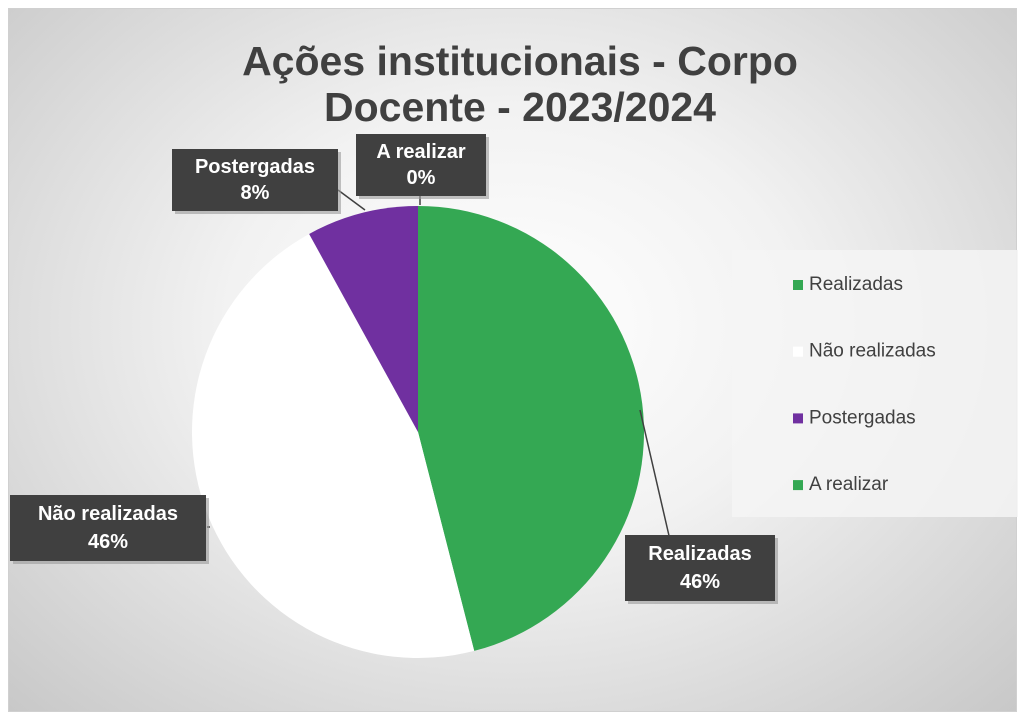  Describe the element at coordinates (421, 152) in the screenshot. I see `data-label-name: A realizar` at that location.